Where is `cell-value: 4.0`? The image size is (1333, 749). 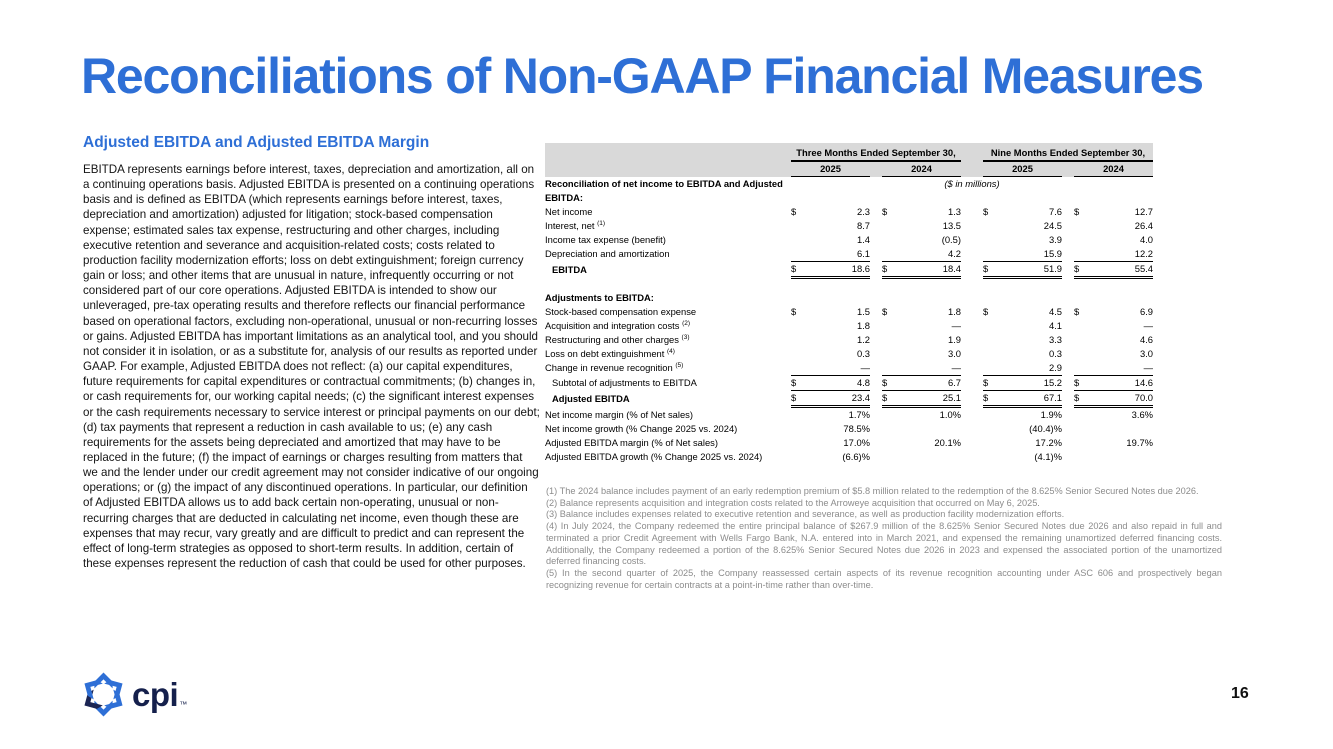
cell-value: 4.0 is located at coordinates (1146, 239).